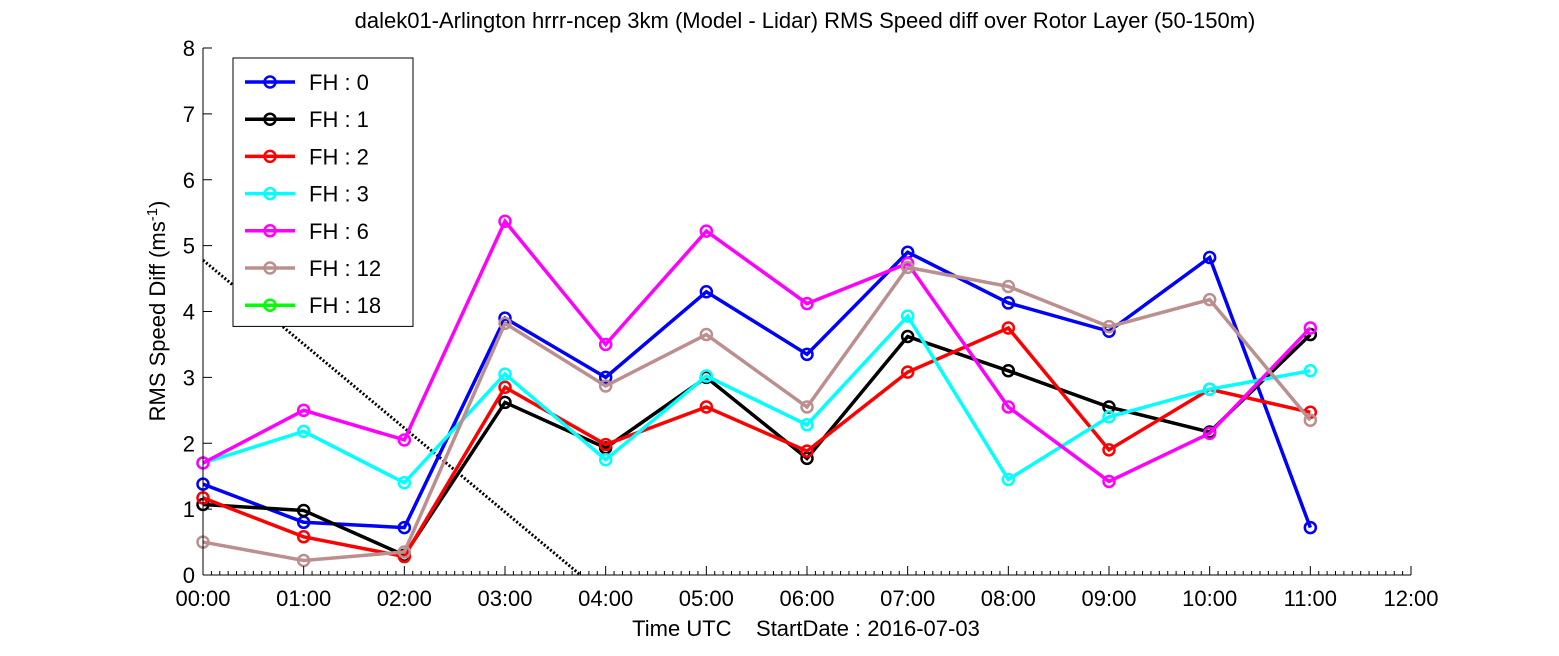  I want to click on legend-label: FH : 12, so click(345, 268).